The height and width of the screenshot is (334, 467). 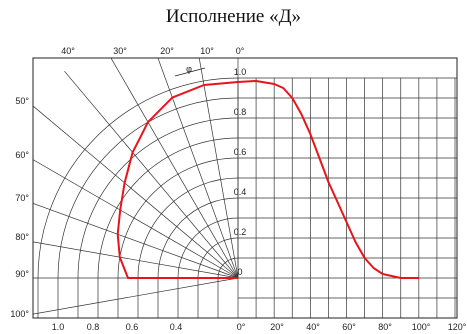 What do you see at coordinates (22, 237) in the screenshot?
I see `tick-label-angle-left: 80°` at bounding box center [22, 237].